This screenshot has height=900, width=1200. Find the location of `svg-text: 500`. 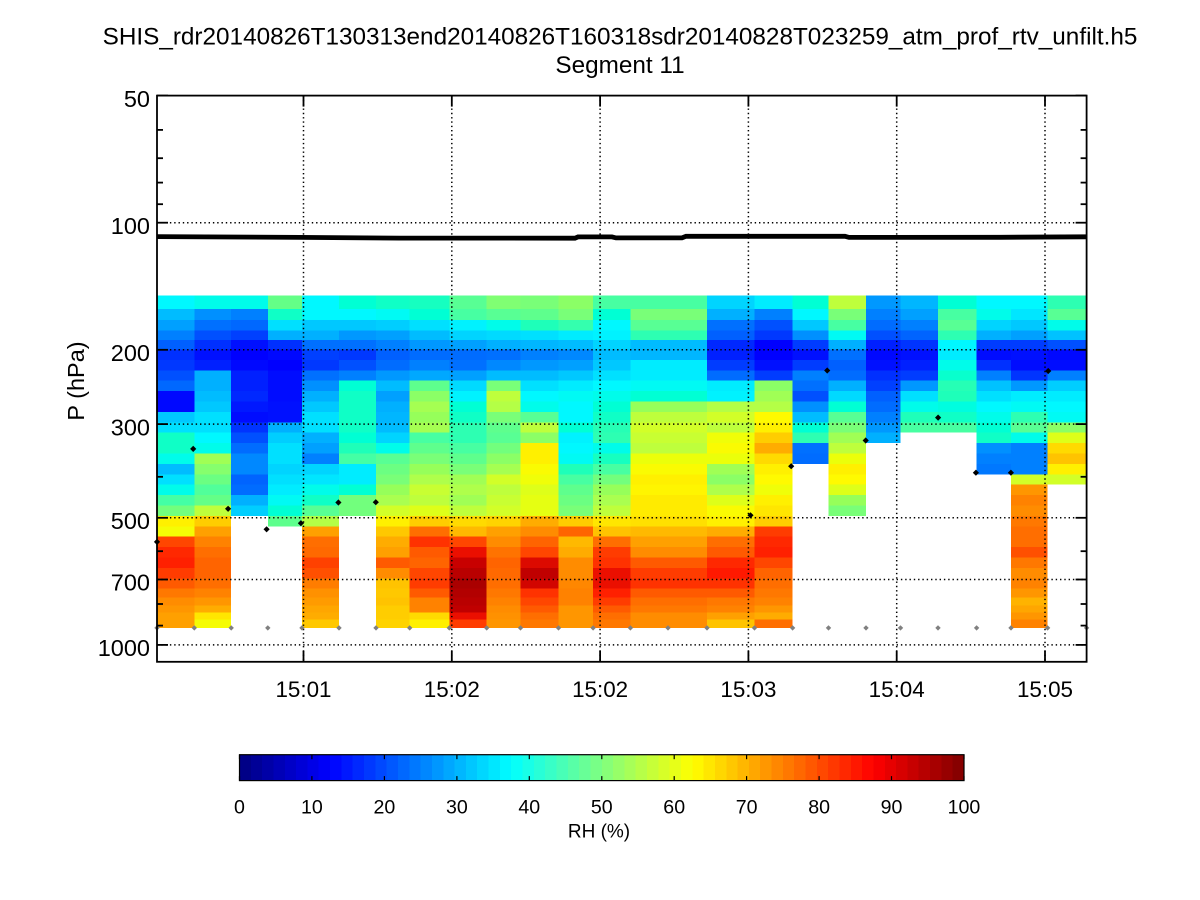

svg-text: 500 is located at coordinates (130, 521).